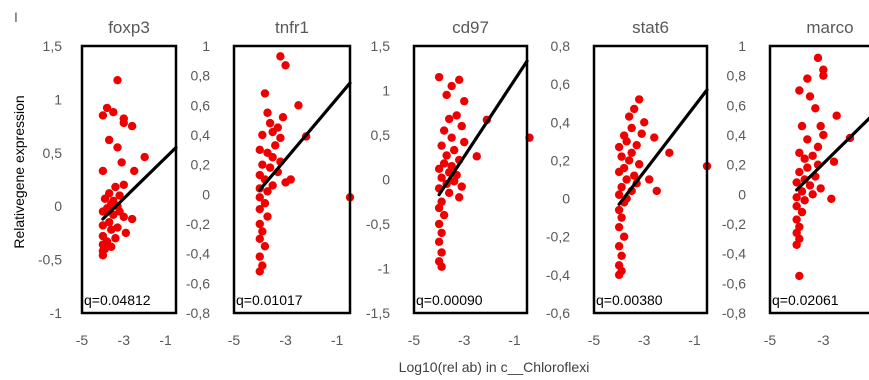 This screenshot has height=380, width=869. What do you see at coordinates (337, 340) in the screenshot?
I see `x-tick-label: -1` at bounding box center [337, 340].